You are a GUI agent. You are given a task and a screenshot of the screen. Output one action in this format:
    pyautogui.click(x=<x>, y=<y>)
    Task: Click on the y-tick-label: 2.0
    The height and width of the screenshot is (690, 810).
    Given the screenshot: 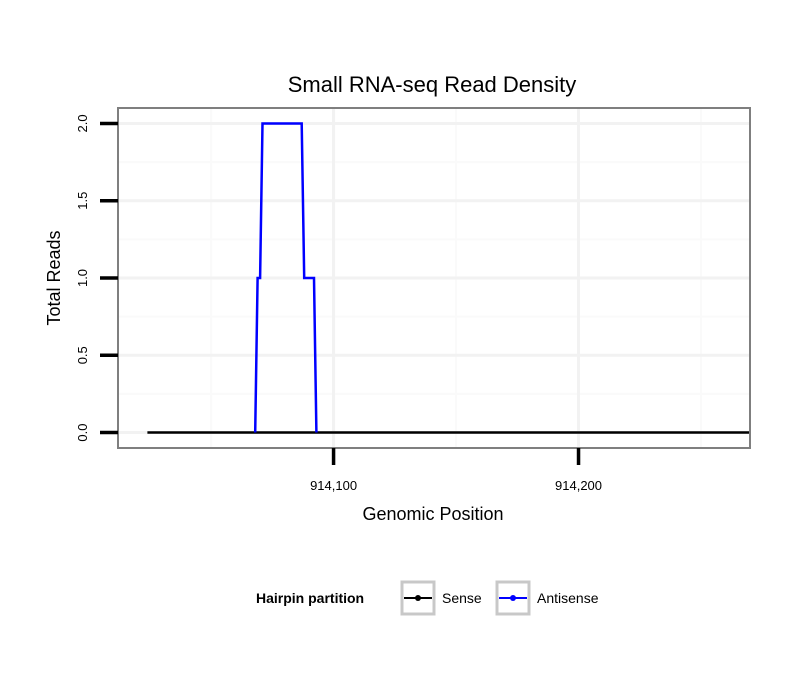 What is the action you would take?
    pyautogui.click(x=82, y=123)
    